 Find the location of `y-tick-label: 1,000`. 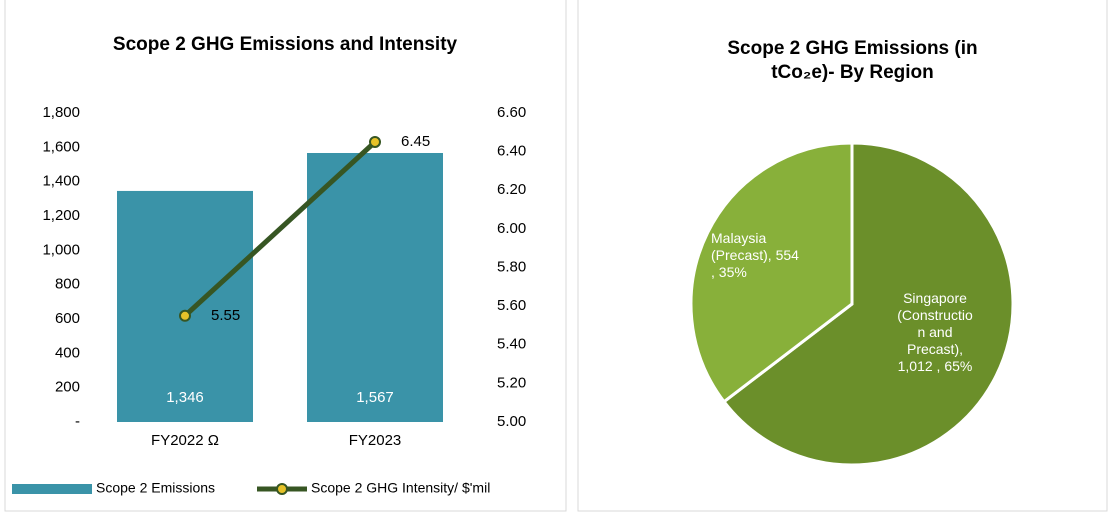

y-tick-label: 1,000 is located at coordinates (61, 249).